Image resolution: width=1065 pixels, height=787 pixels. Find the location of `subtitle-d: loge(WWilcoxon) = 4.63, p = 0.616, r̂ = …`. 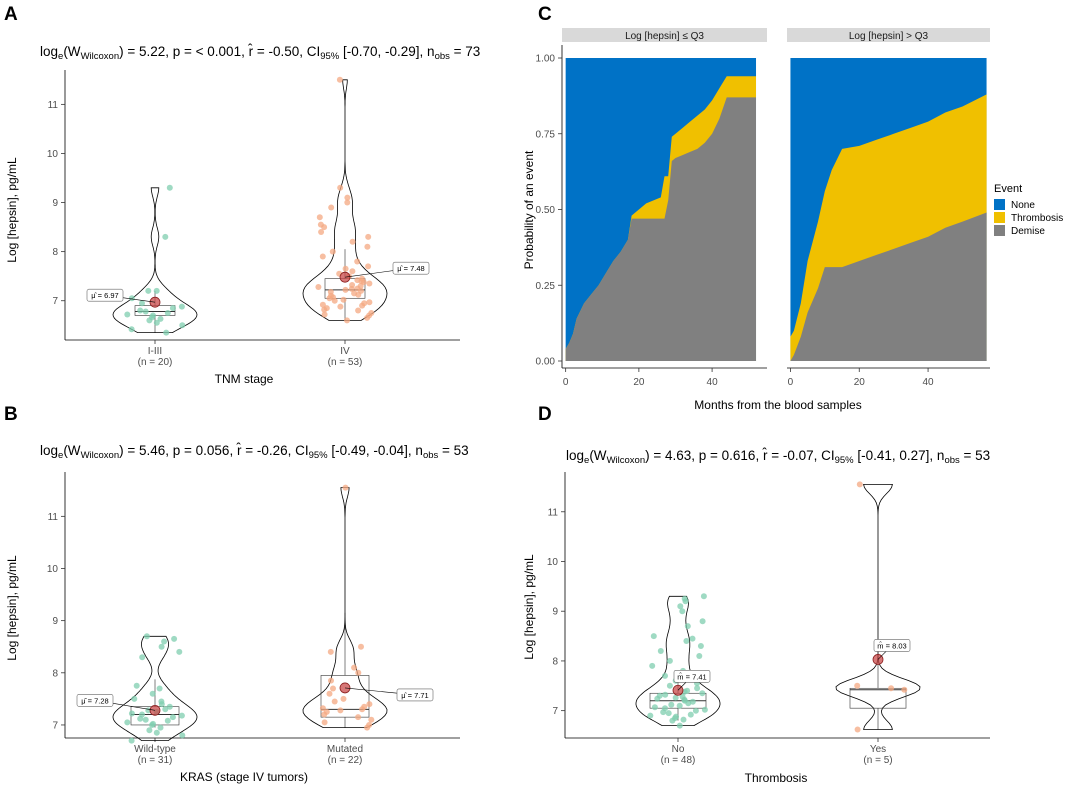

subtitle-d: loge(WWilcoxon) = 4.63, p = 0.616, r̂ = … is located at coordinates (778, 456).